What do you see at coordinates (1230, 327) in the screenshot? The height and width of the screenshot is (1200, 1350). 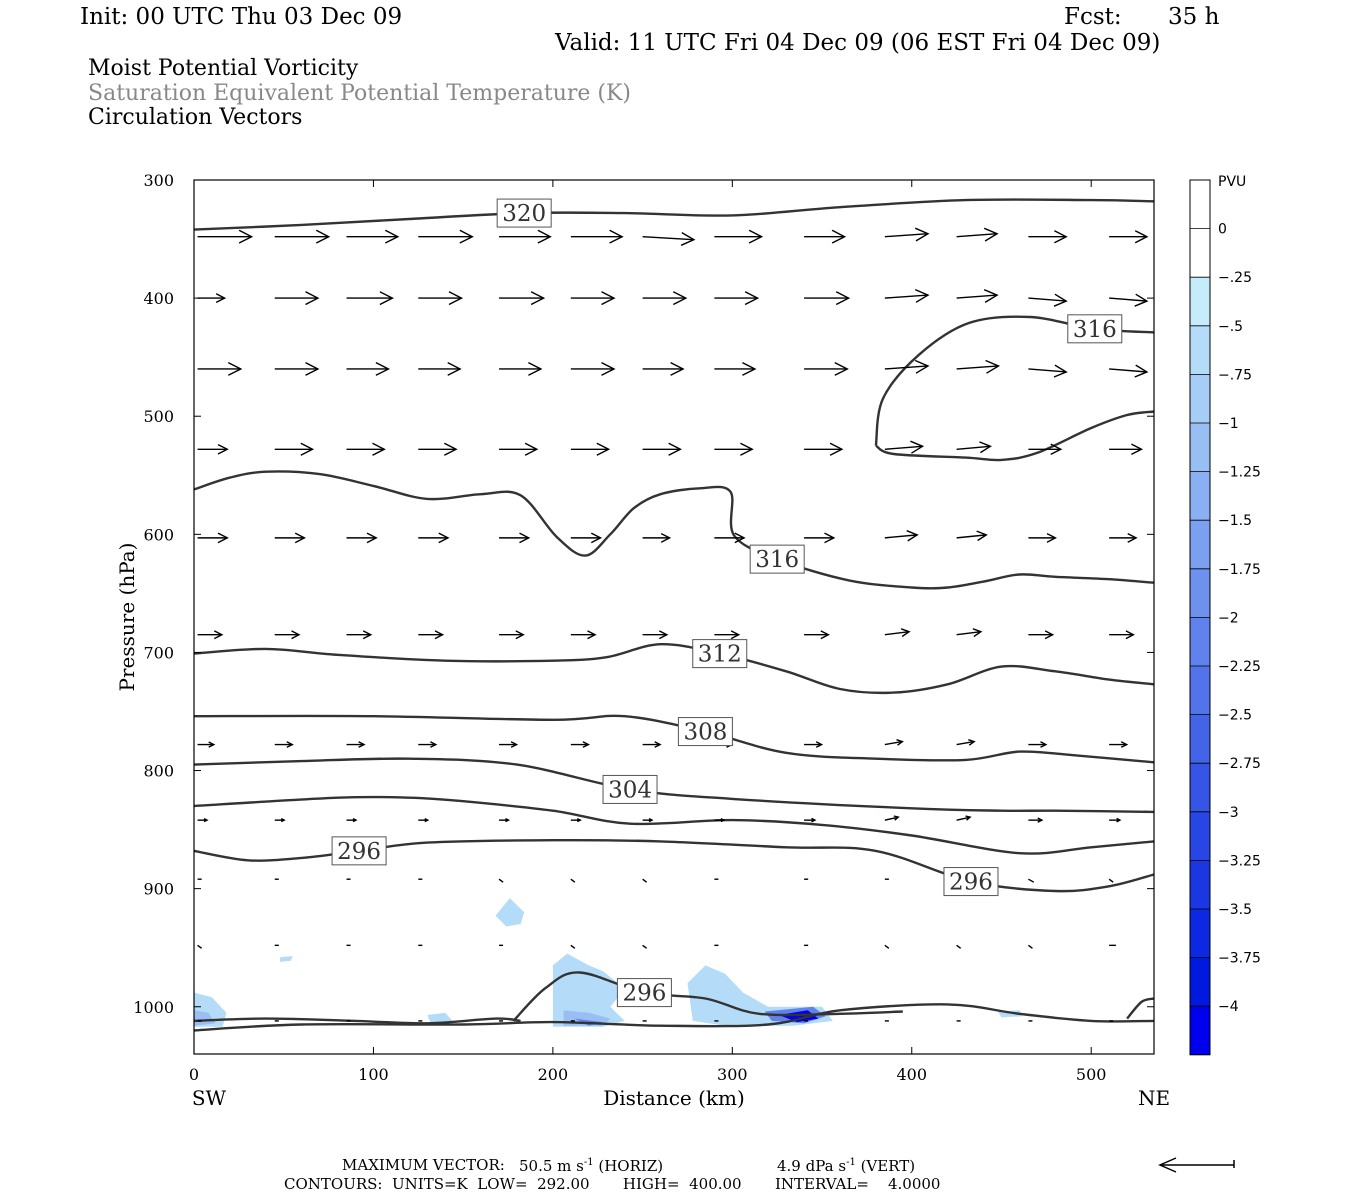 I see `colorbar-label: −.5` at bounding box center [1230, 327].